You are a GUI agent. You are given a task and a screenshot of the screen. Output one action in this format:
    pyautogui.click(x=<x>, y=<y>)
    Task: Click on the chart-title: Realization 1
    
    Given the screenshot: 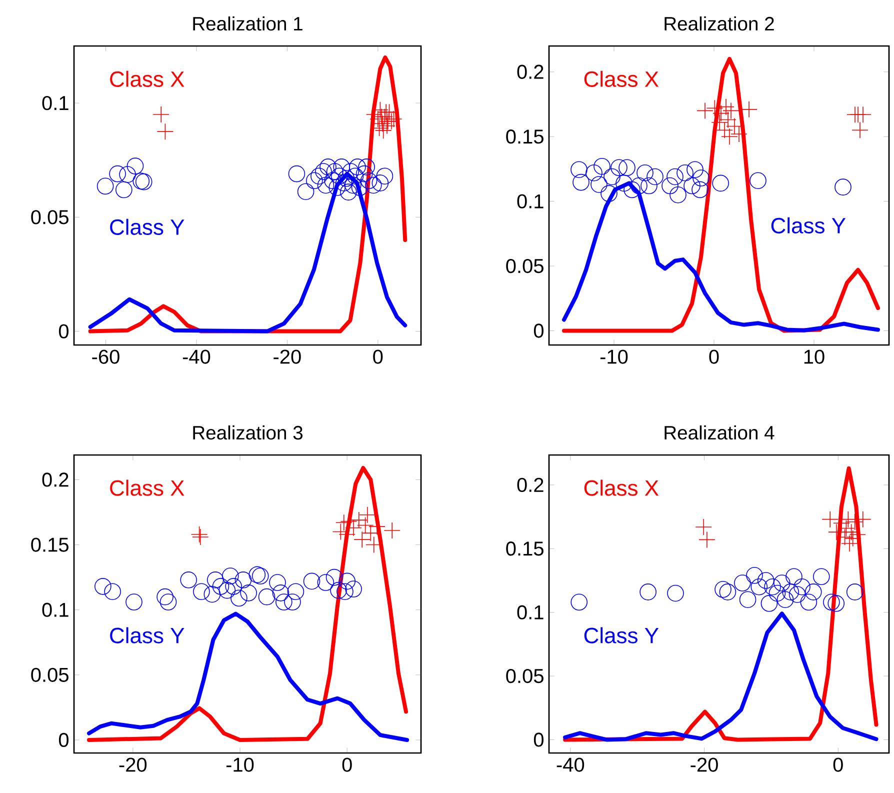 What is the action you would take?
    pyautogui.click(x=247, y=23)
    